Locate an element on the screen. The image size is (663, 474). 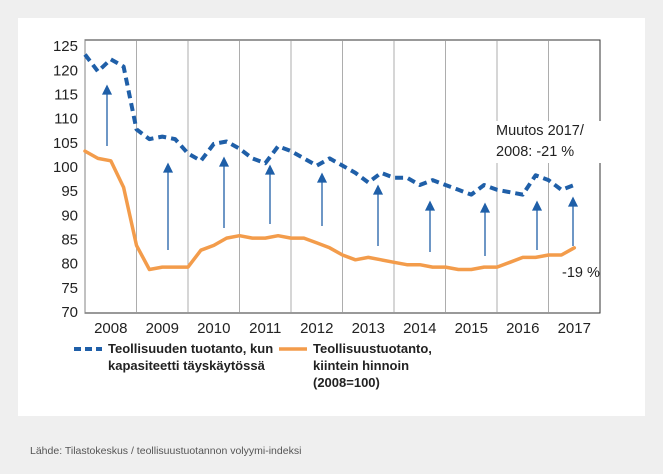
y-tick-label: 115 is located at coordinates (66, 95).